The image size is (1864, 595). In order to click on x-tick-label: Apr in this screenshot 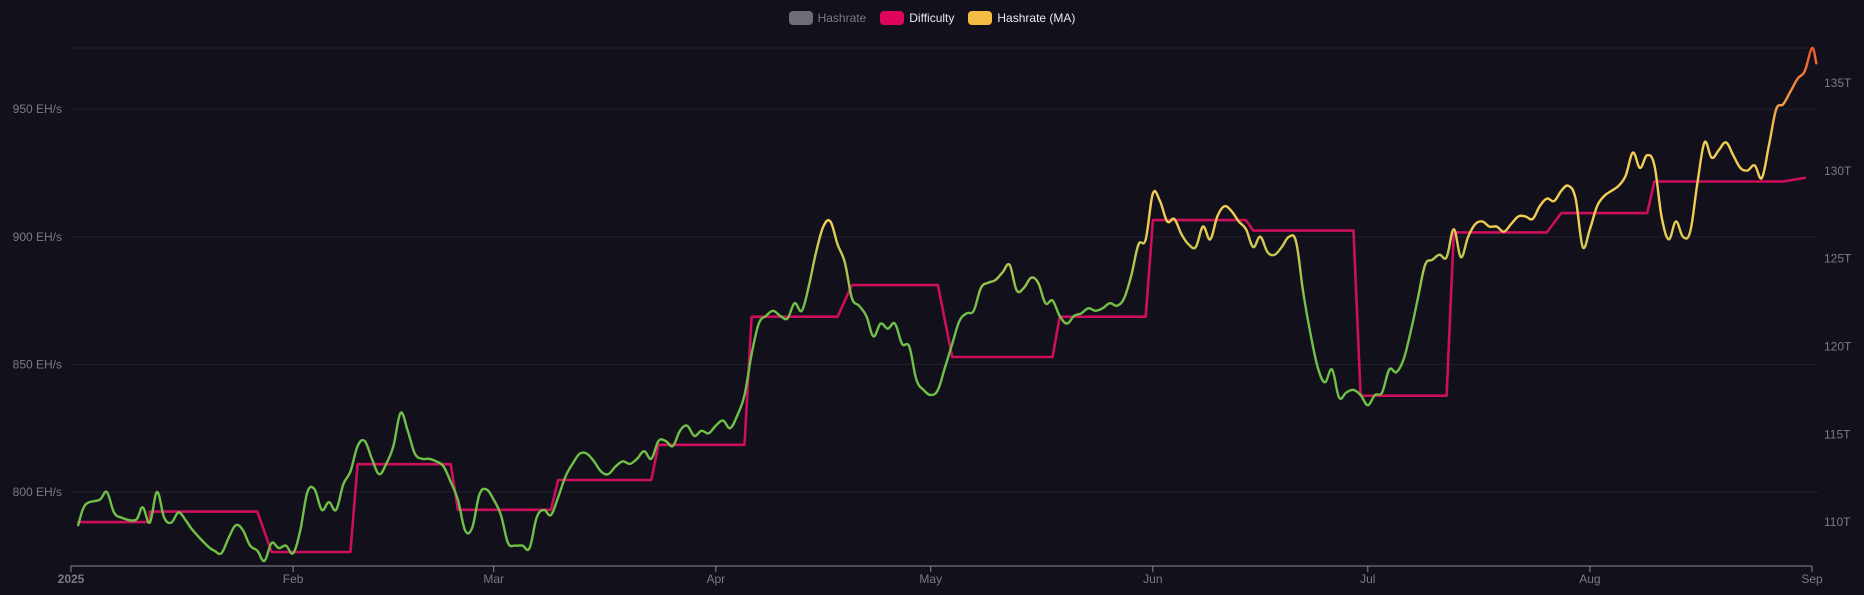, I will do `click(715, 579)`.